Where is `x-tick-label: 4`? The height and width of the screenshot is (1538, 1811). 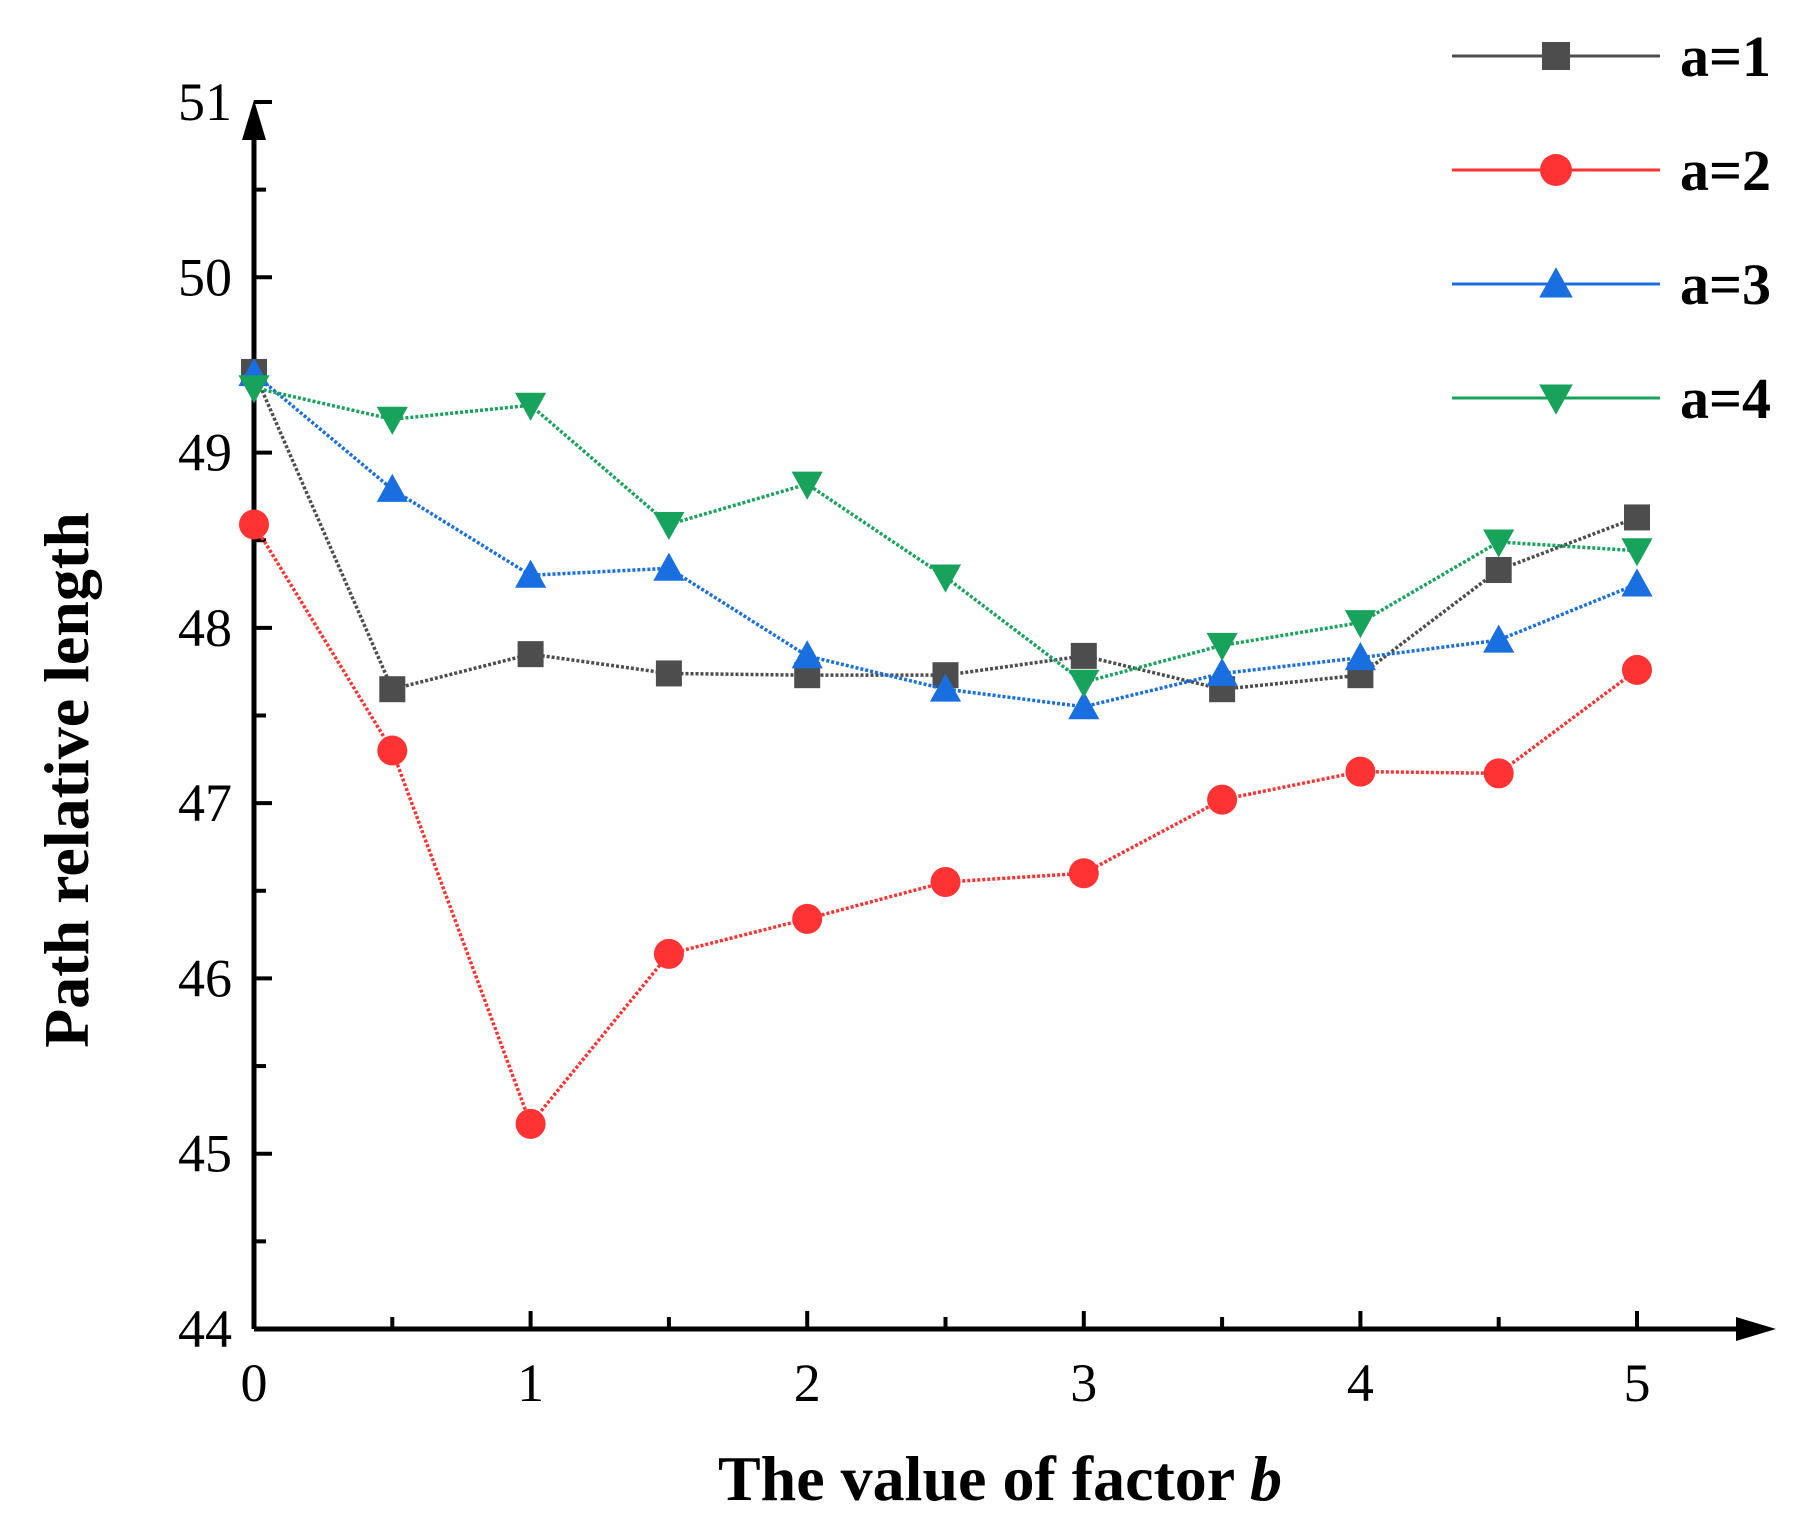
x-tick-label: 4 is located at coordinates (1360, 1383).